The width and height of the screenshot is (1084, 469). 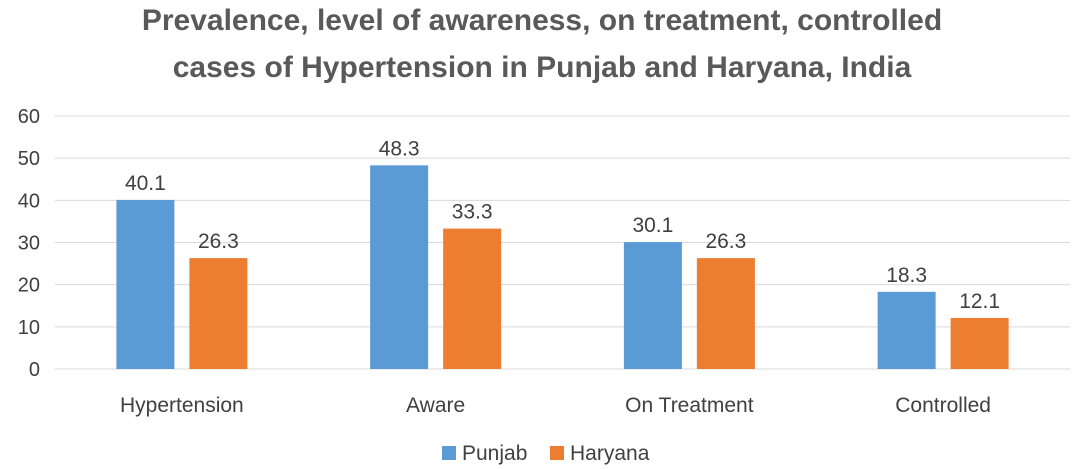 What do you see at coordinates (399, 148) in the screenshot?
I see `data-label: 48.3` at bounding box center [399, 148].